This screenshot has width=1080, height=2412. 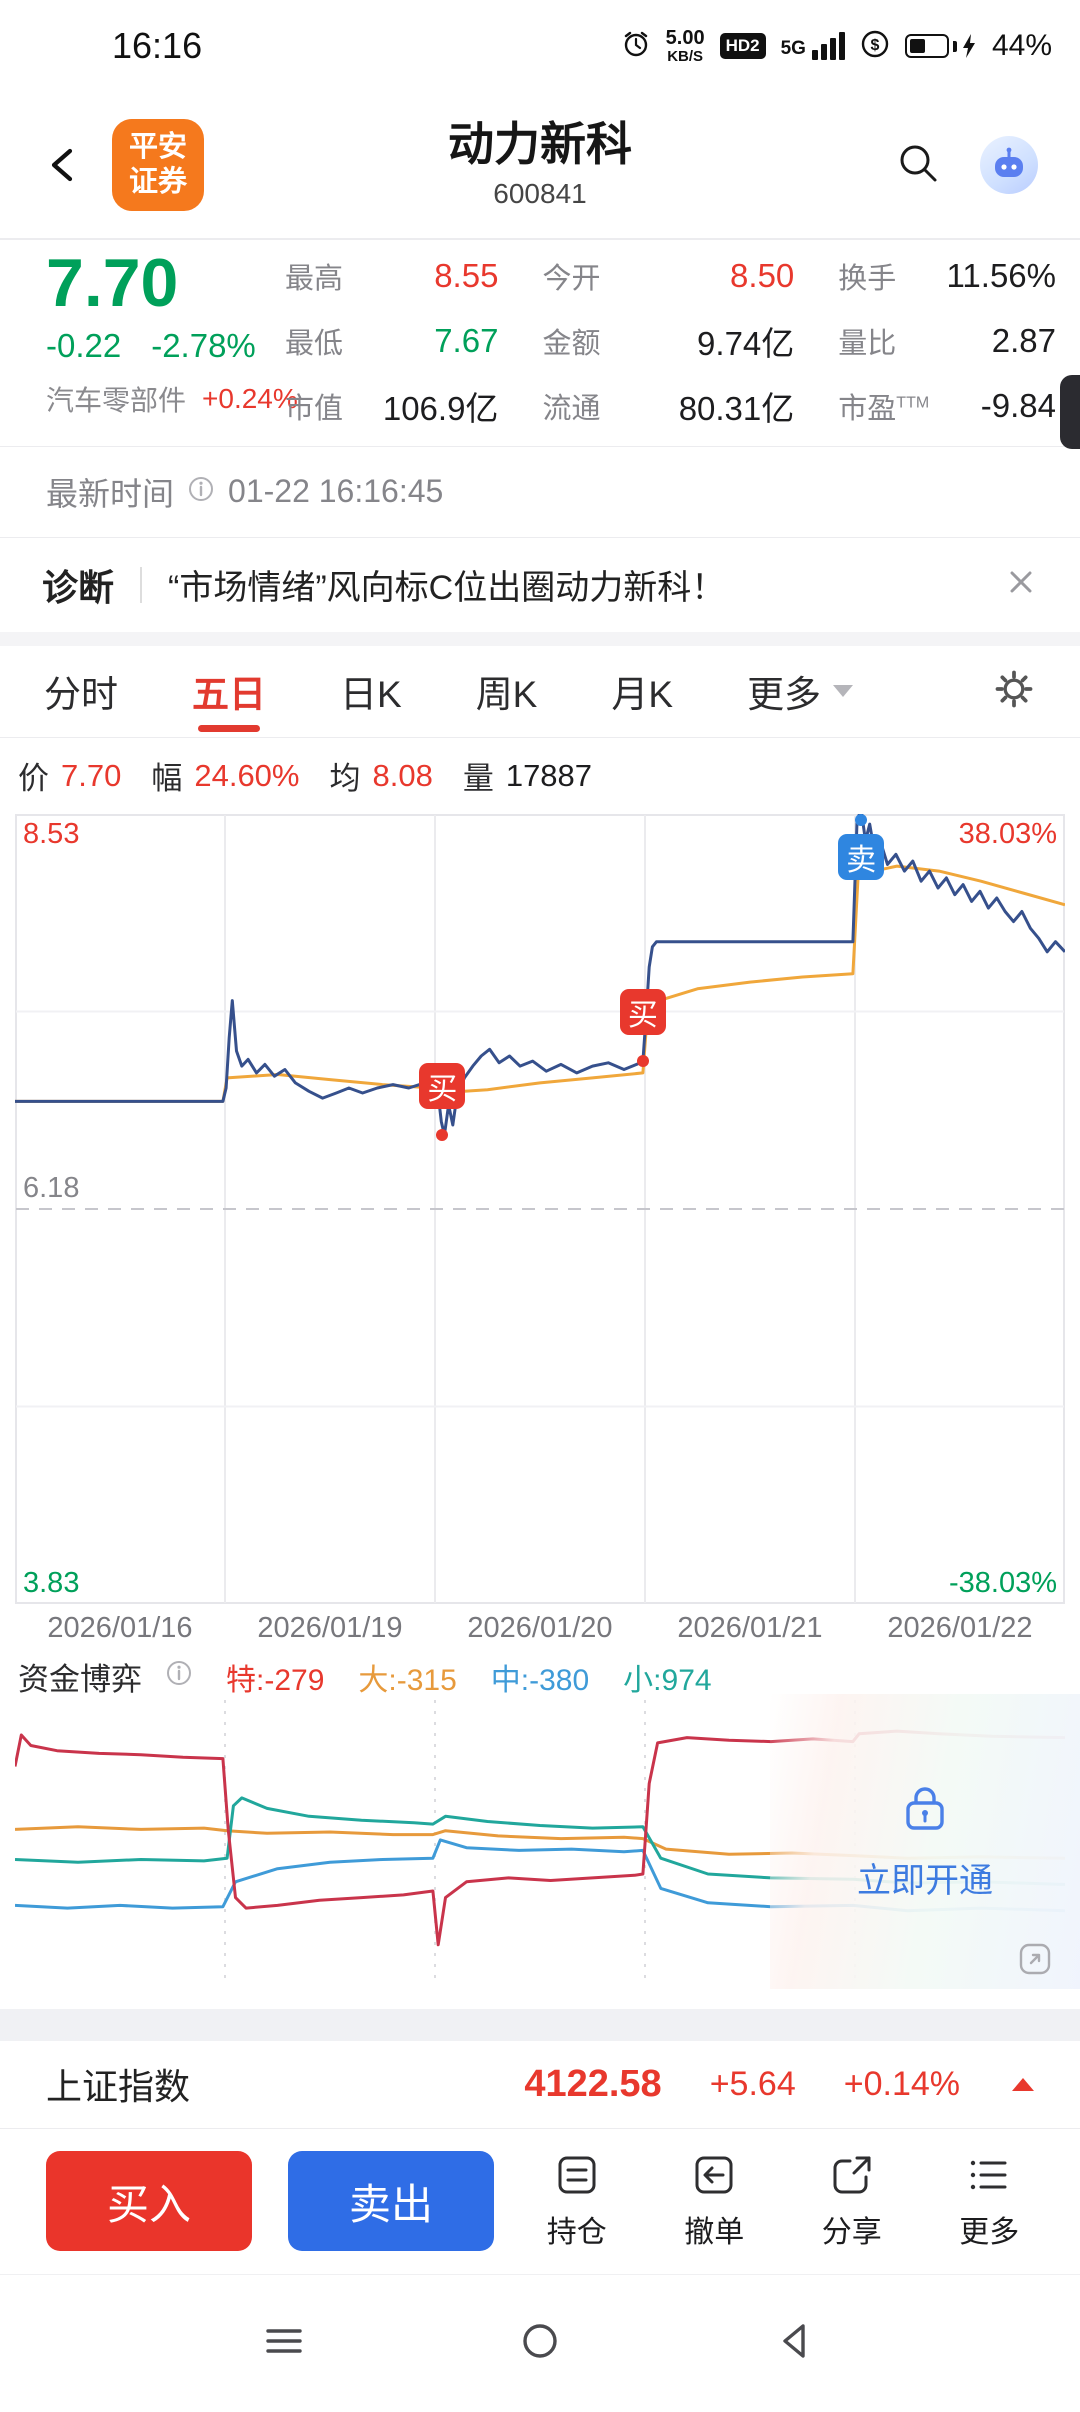 What do you see at coordinates (371, 694) in the screenshot?
I see `tab-daily-k: 日K` at bounding box center [371, 694].